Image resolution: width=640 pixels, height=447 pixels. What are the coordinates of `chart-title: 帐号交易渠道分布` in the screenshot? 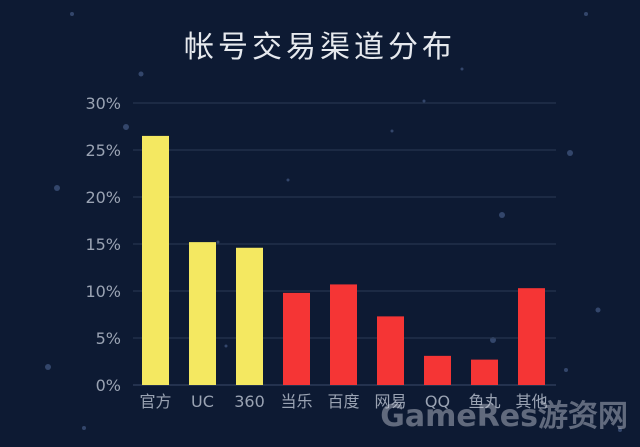 It's located at (320, 47).